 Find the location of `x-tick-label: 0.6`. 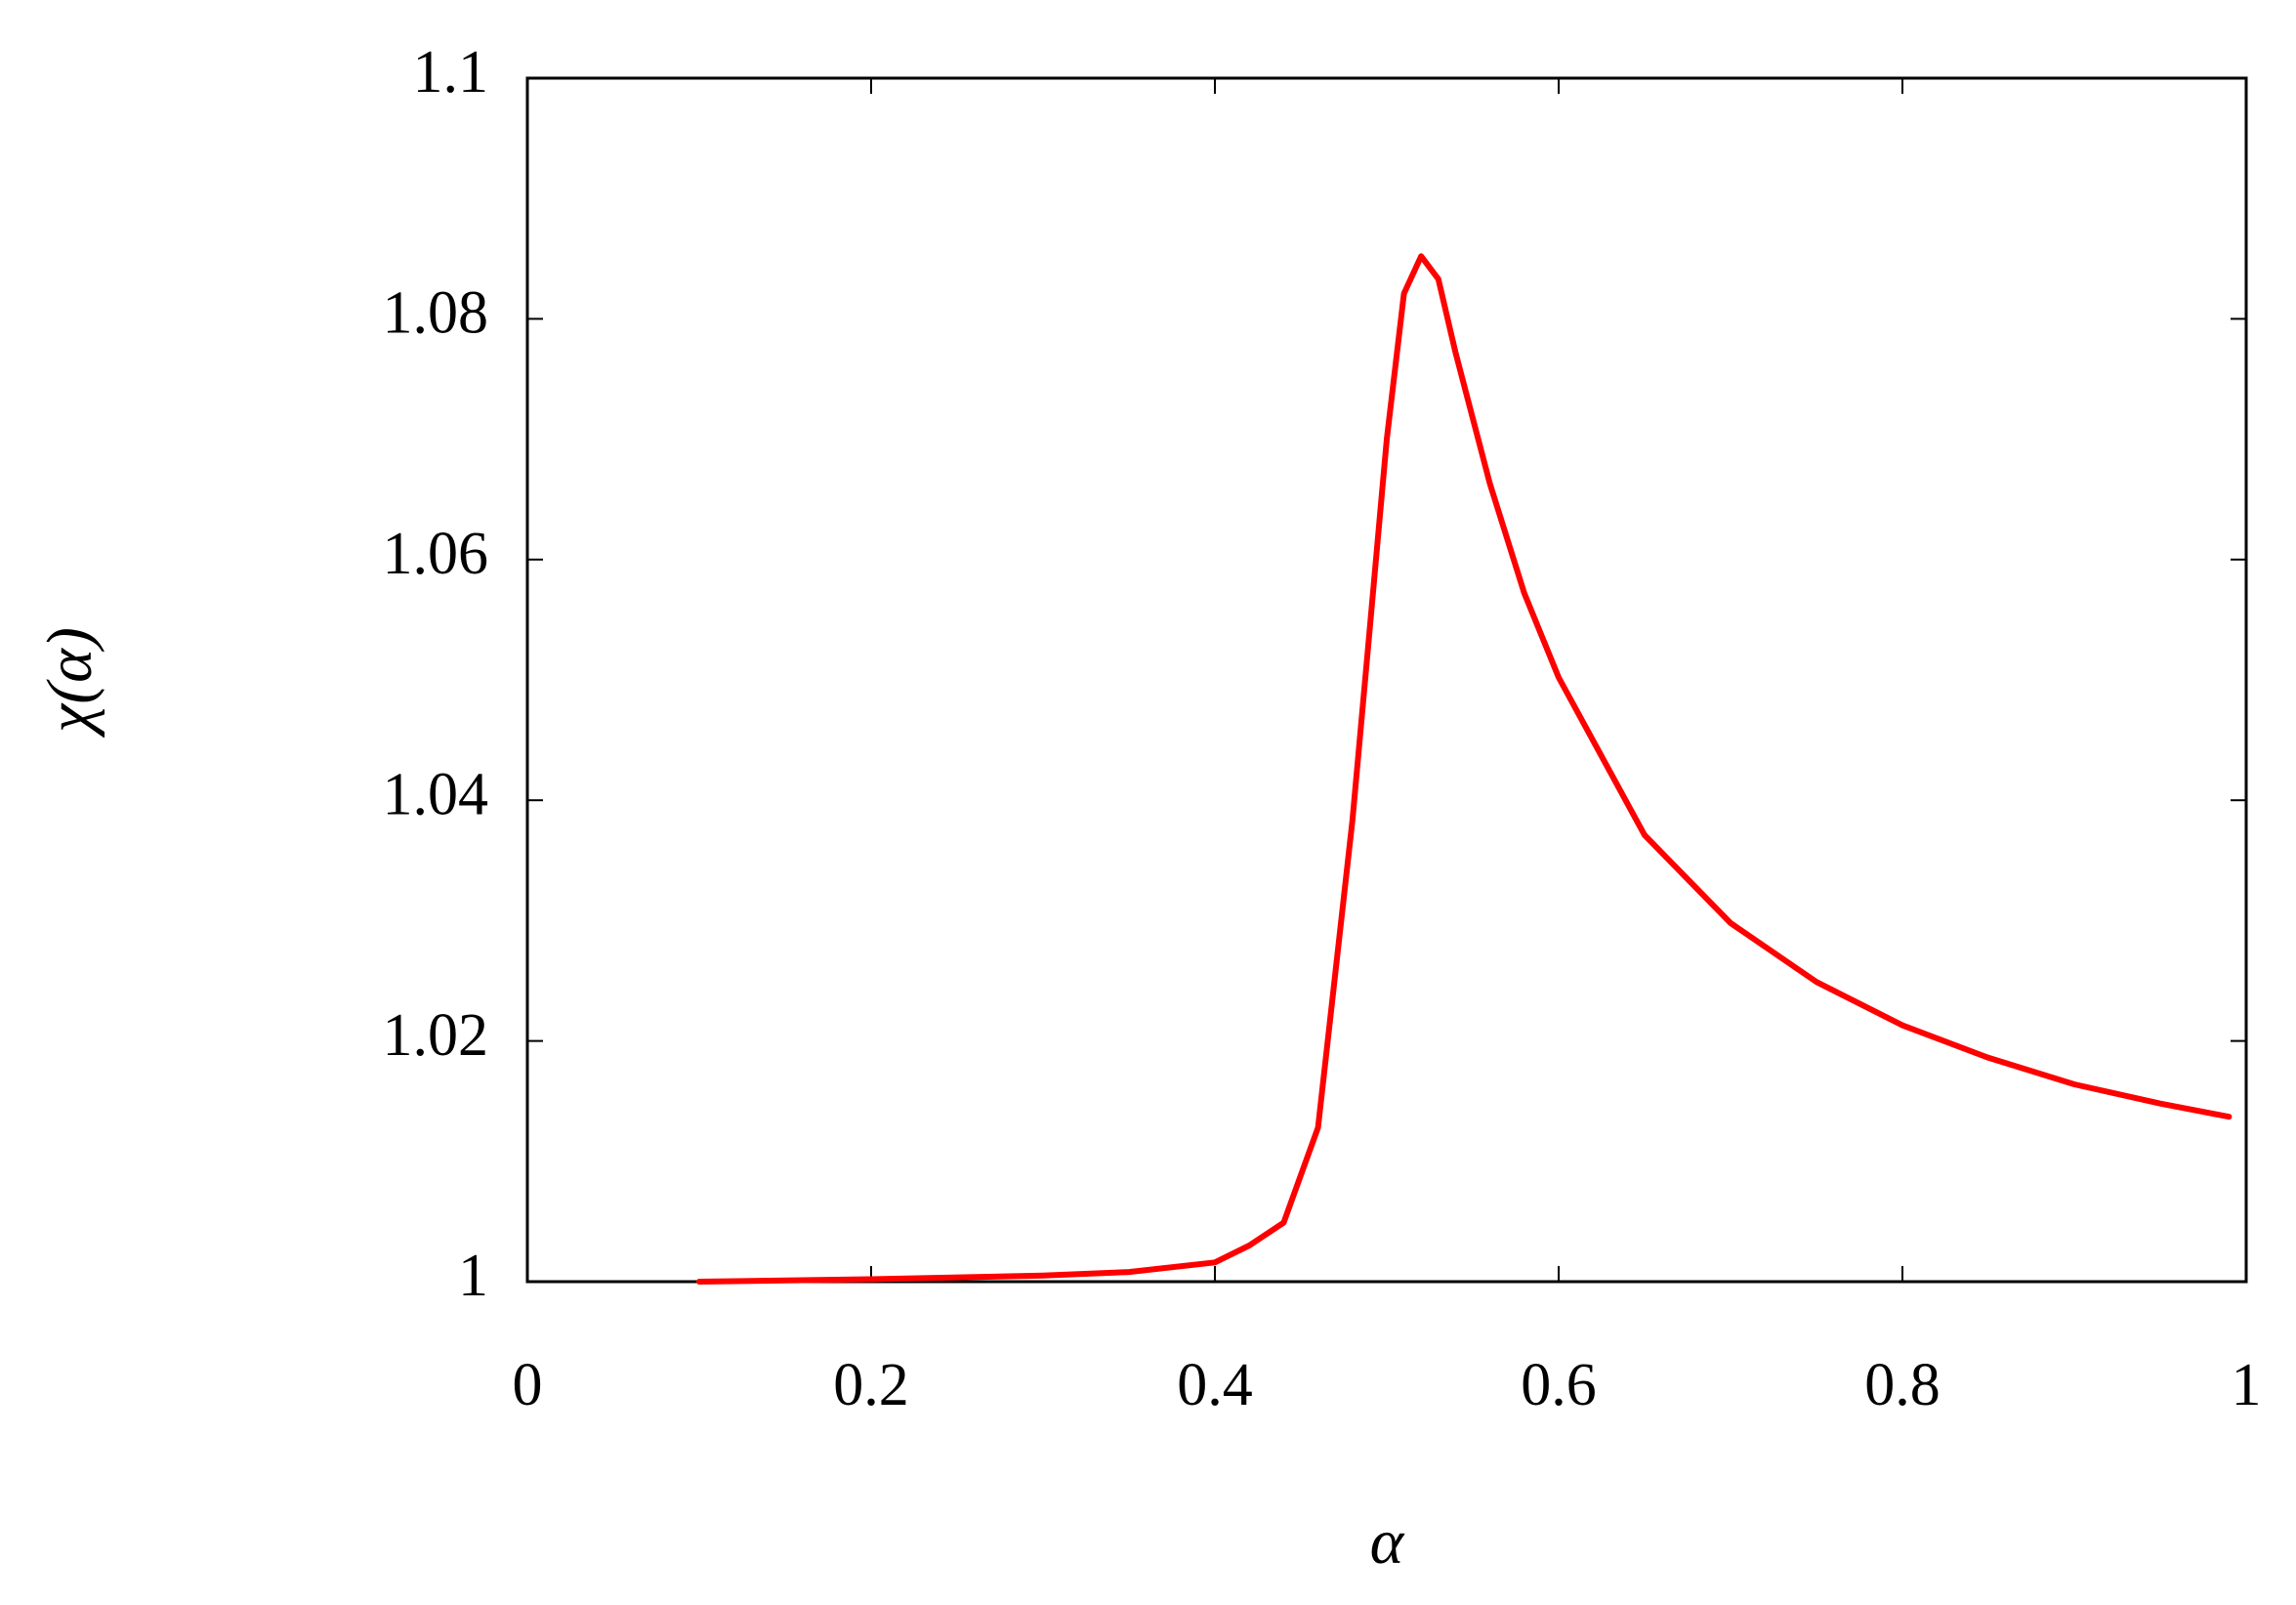

x-tick-label: 0.6 is located at coordinates (1559, 1385).